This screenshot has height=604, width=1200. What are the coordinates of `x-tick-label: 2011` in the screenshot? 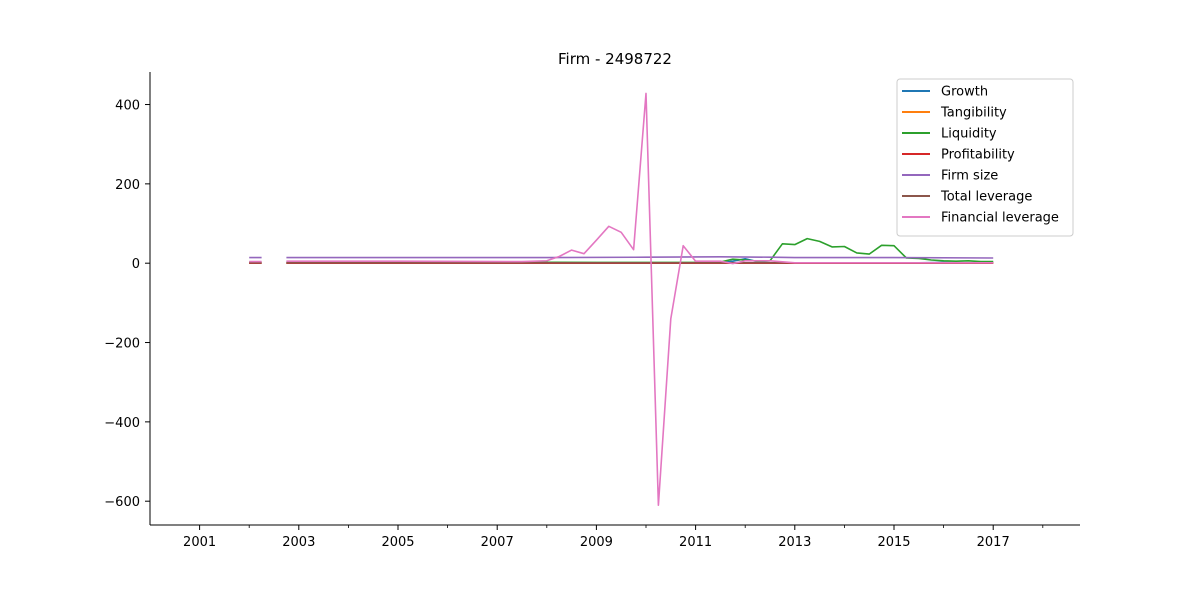 It's located at (695, 542).